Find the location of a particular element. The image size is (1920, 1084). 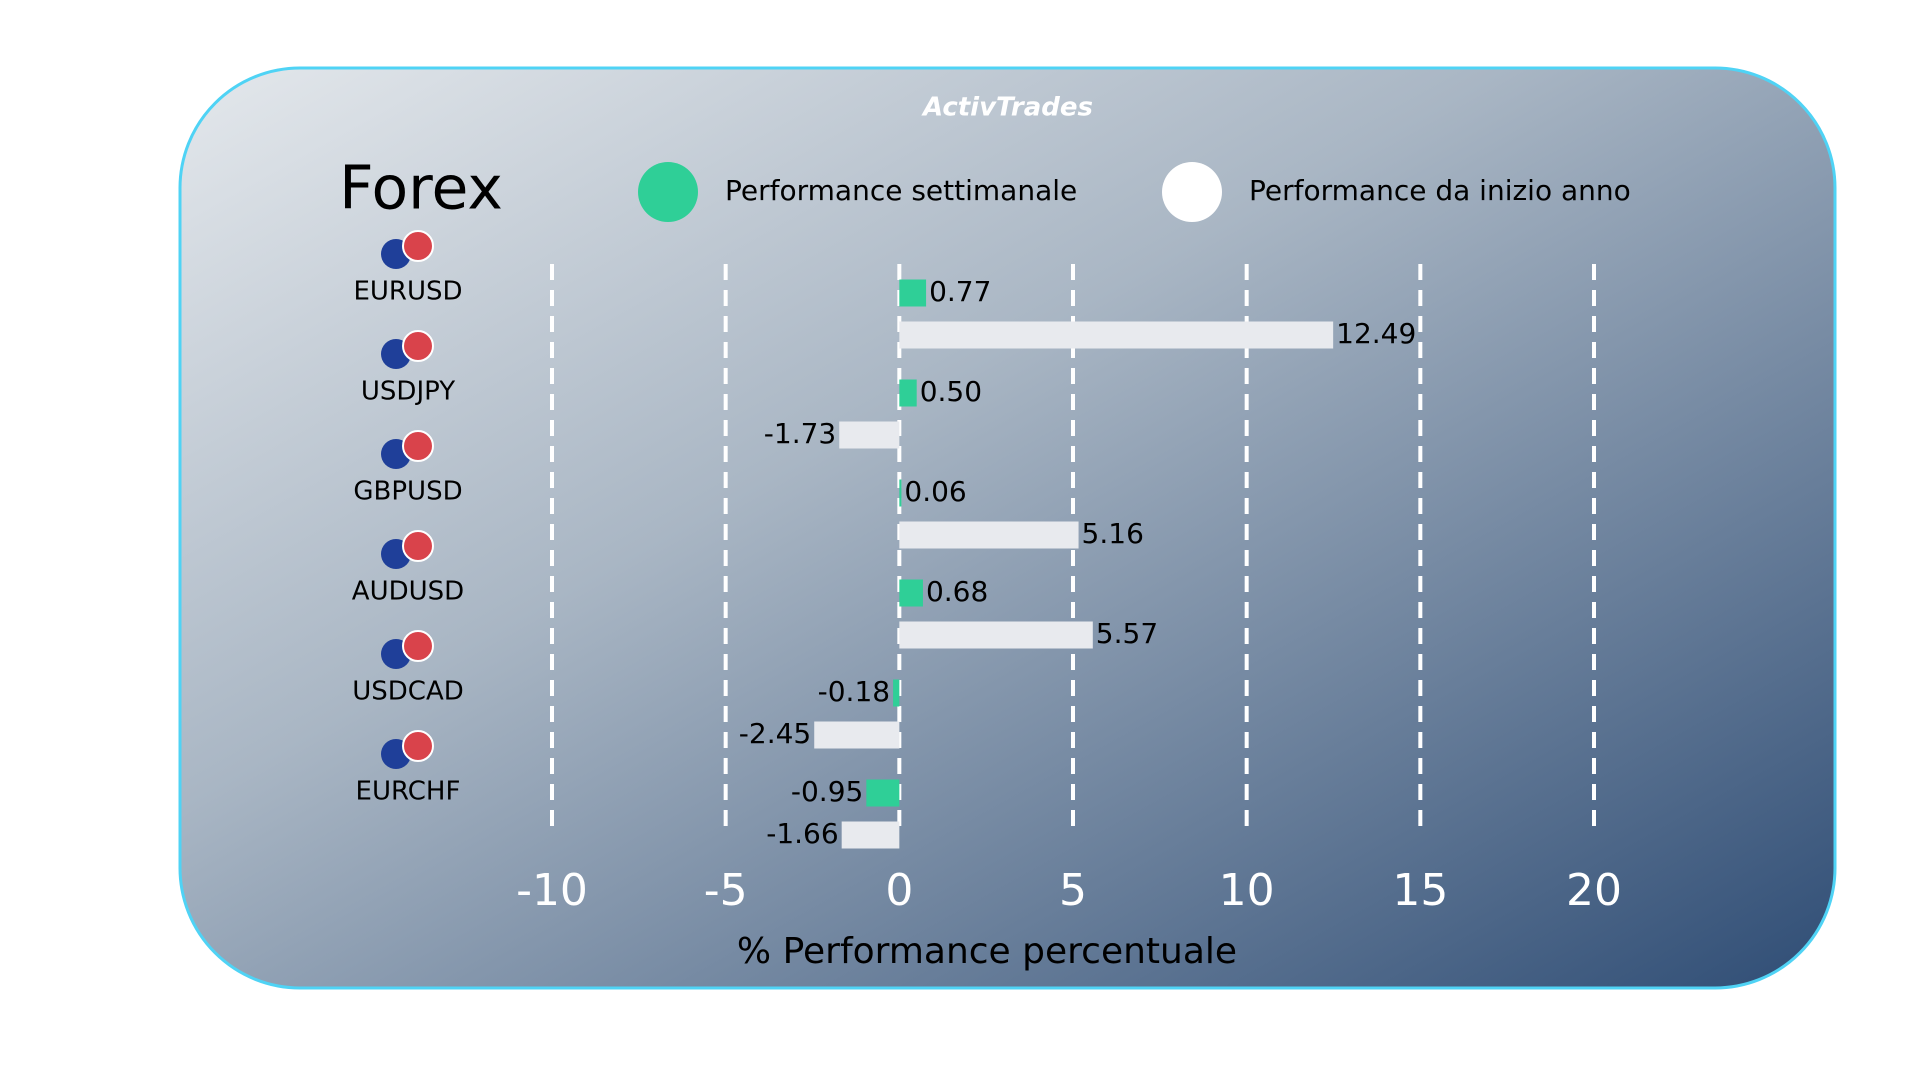

value-label: 0.77 is located at coordinates (960, 291).